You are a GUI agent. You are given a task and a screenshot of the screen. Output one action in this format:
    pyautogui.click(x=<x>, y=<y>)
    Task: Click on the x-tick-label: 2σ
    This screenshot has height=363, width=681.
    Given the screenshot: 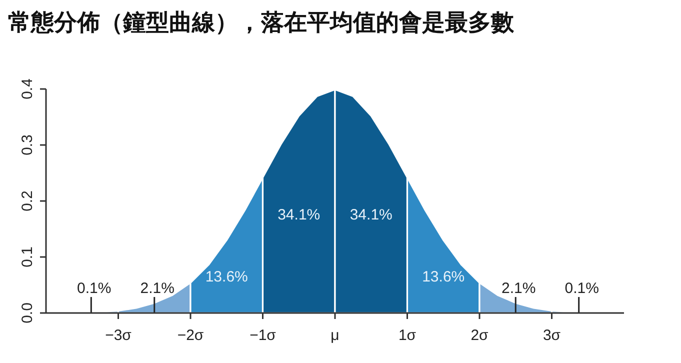 What is the action you would take?
    pyautogui.click(x=480, y=335)
    